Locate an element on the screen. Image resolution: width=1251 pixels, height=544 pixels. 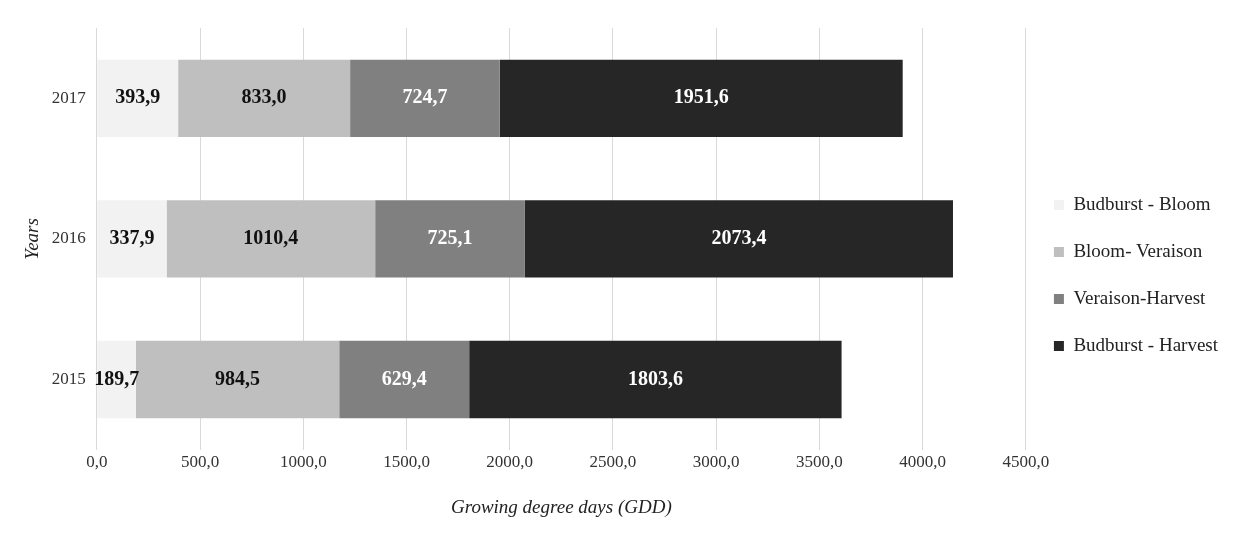
legend-label: Budburst - Harvest is located at coordinates (1146, 344).